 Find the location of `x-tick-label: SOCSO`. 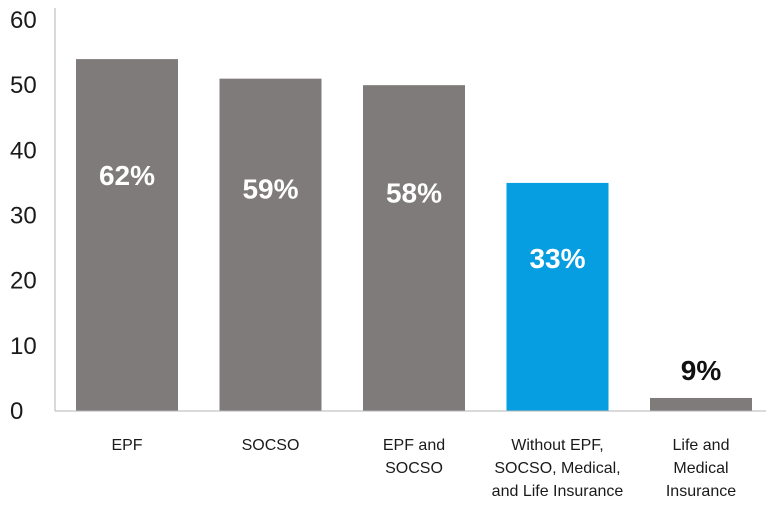

x-tick-label: SOCSO is located at coordinates (271, 445).